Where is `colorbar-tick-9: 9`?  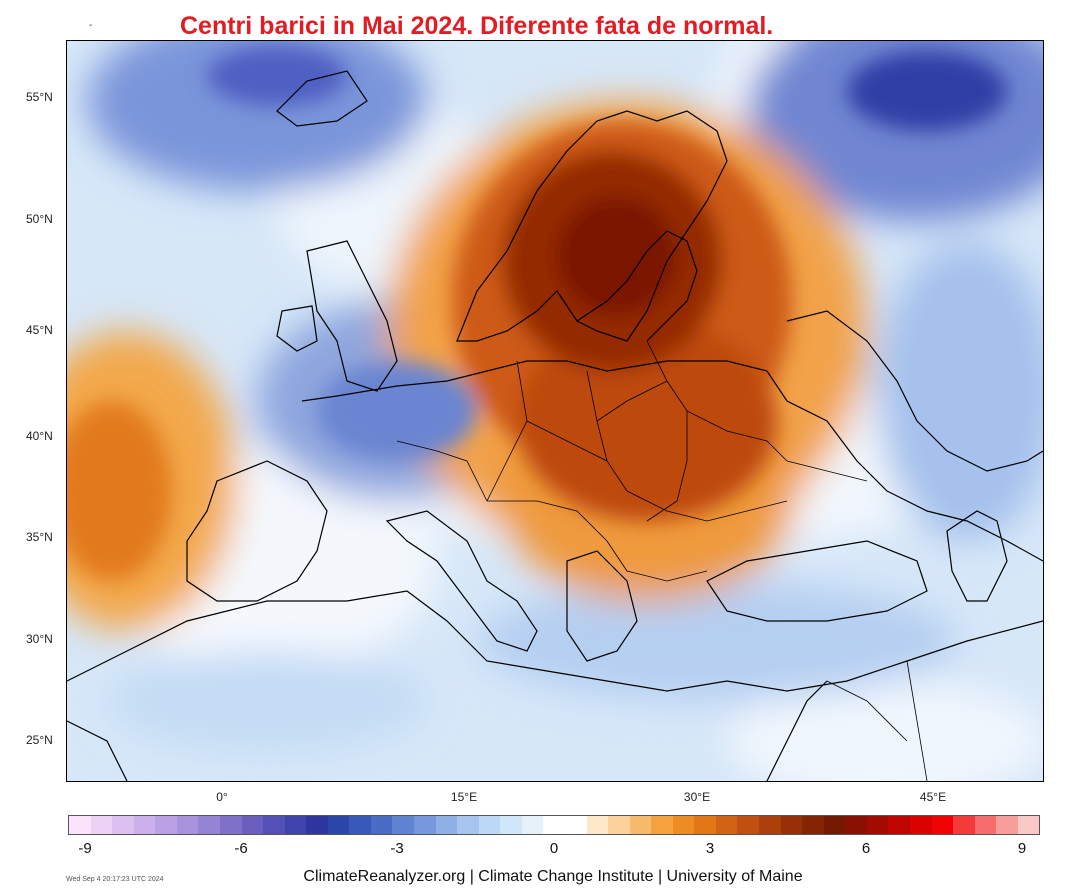 colorbar-tick-9: 9 is located at coordinates (1022, 848).